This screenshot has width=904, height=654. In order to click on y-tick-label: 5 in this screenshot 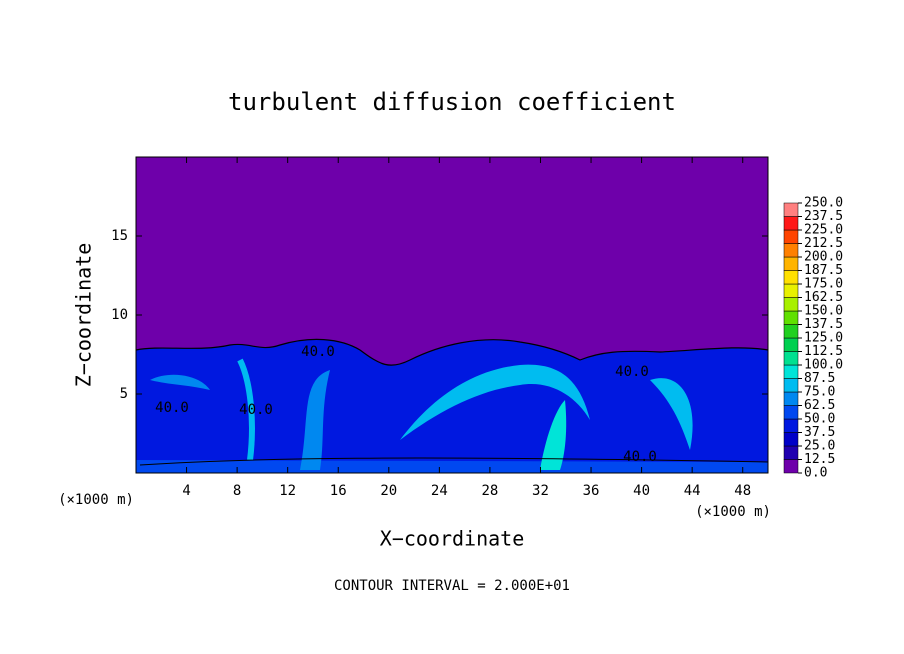, I will do `click(124, 394)`.